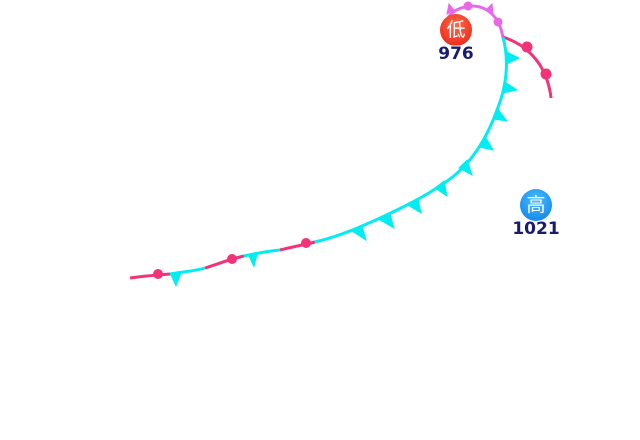  Describe the element at coordinates (536, 229) in the screenshot. I see `high-pressure-value: 1021` at that location.